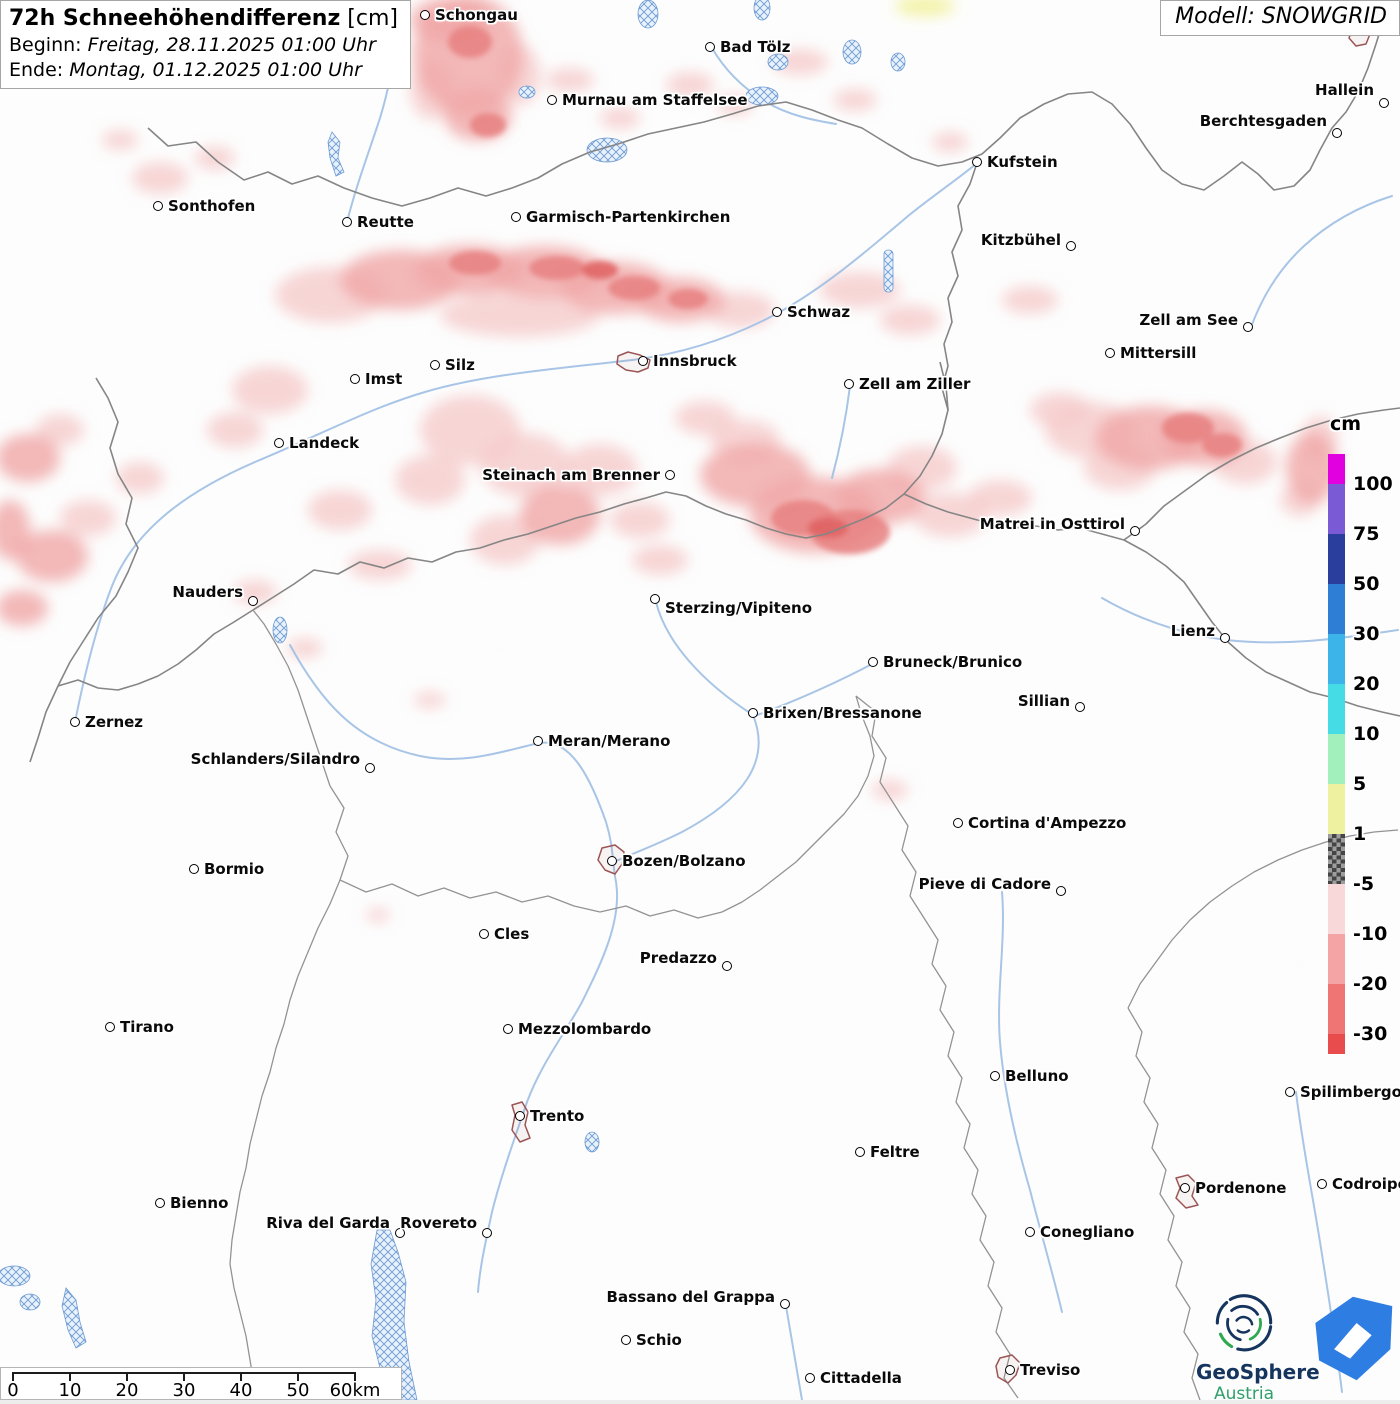 The width and height of the screenshot is (1400, 1404). What do you see at coordinates (695, 361) in the screenshot?
I see `city-label: Innsbruck` at bounding box center [695, 361].